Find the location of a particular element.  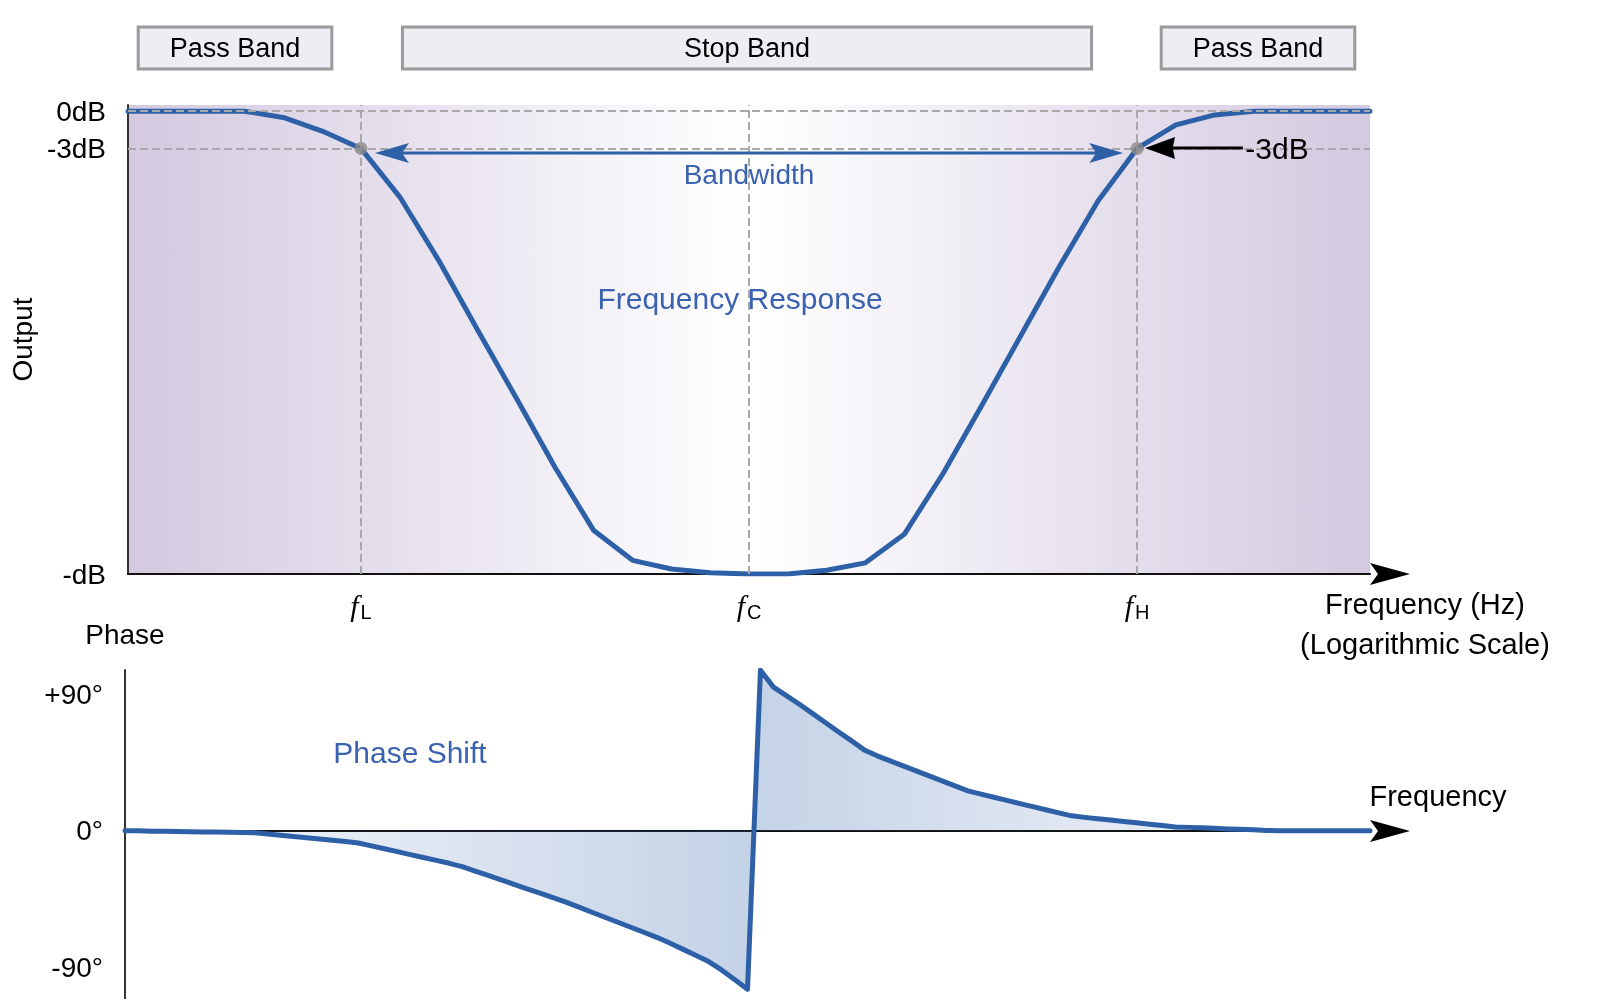

y-tick-label: -3dB is located at coordinates (76, 148).